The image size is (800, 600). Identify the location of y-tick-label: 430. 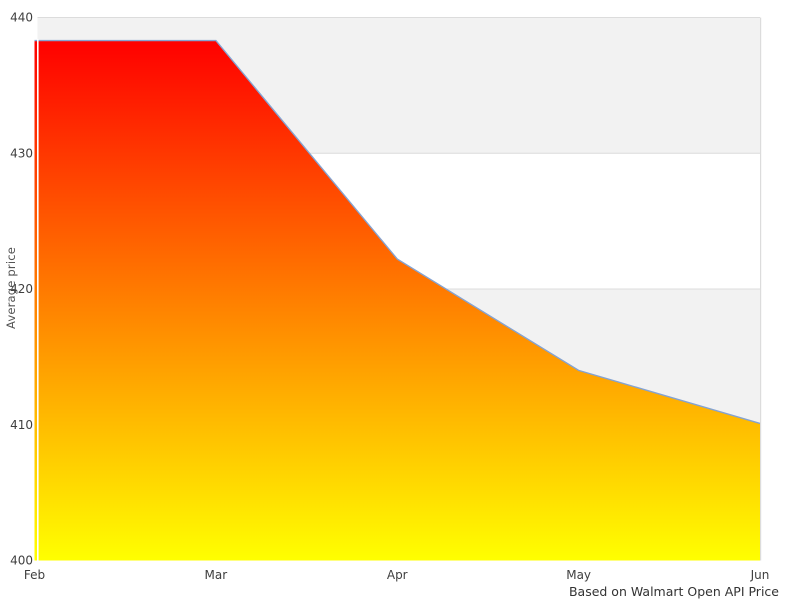
(21, 153).